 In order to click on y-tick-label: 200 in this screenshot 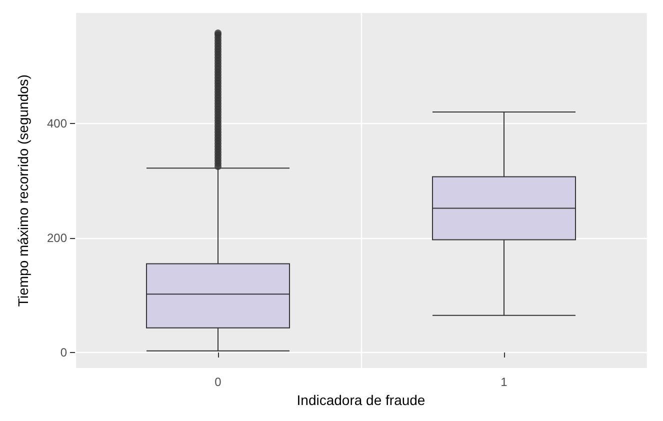, I will do `click(57, 238)`.